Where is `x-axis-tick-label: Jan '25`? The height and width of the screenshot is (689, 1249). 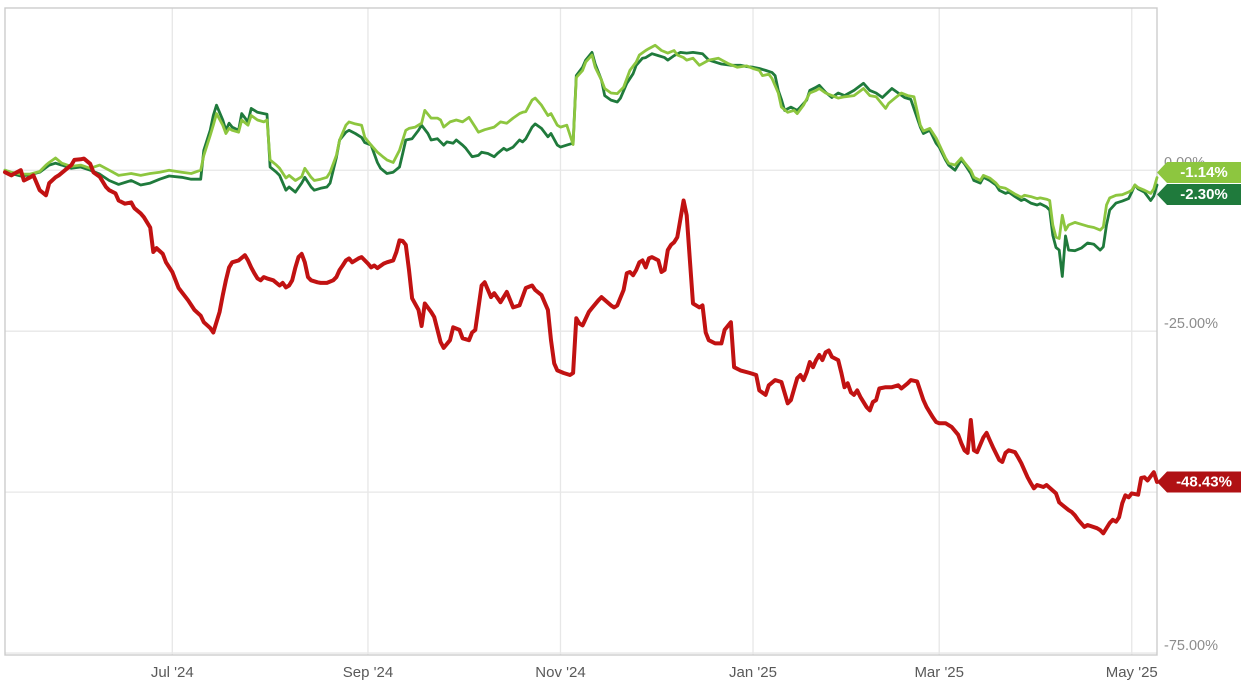
x-axis-tick-label: Jan '25 is located at coordinates (753, 672).